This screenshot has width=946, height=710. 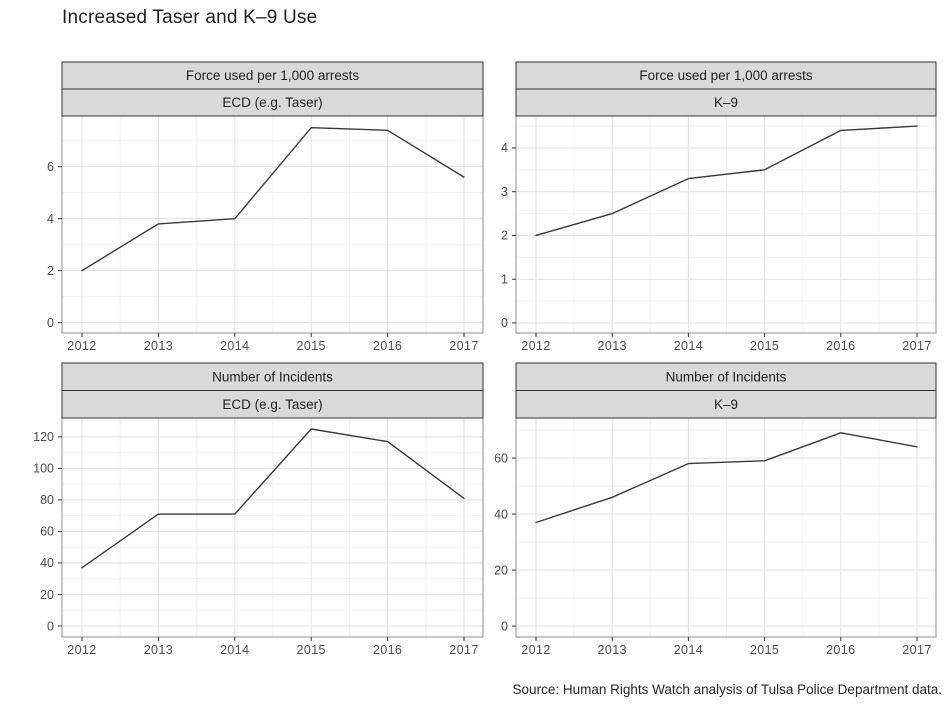 What do you see at coordinates (43, 469) in the screenshot?
I see `y-tick-label: 100` at bounding box center [43, 469].